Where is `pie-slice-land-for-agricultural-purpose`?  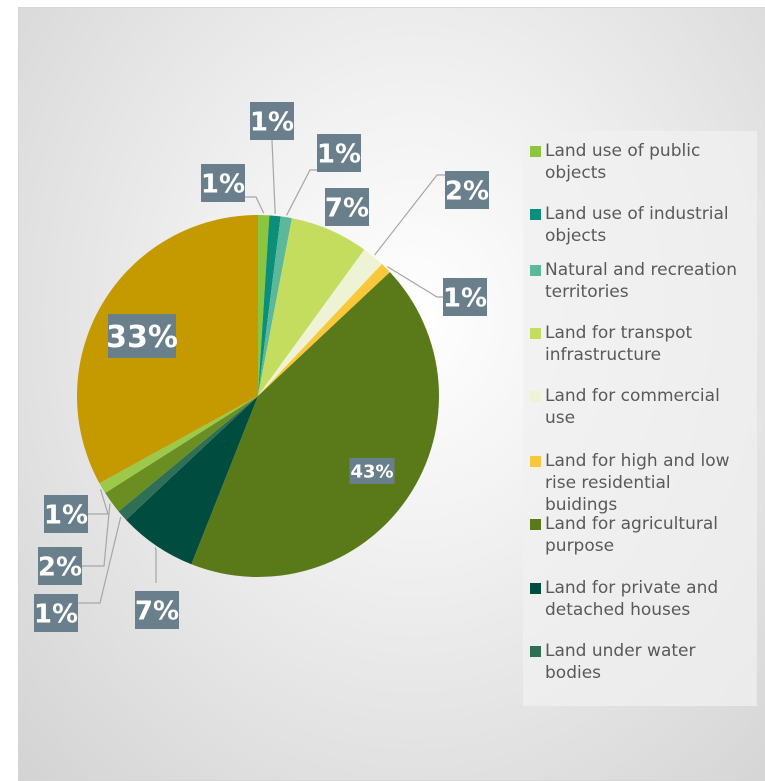
pie-slice-land-for-agricultural-purpose is located at coordinates (315, 424).